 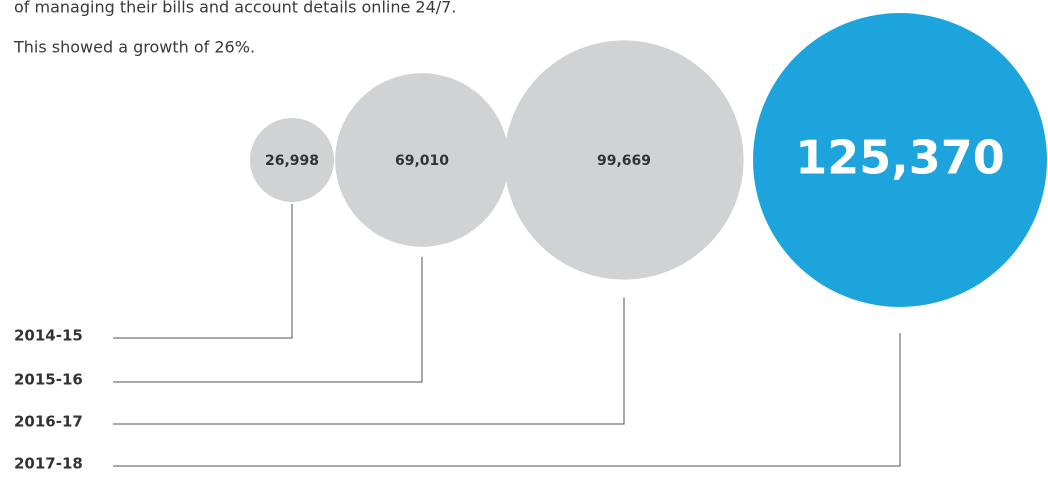 What do you see at coordinates (48, 464) in the screenshot?
I see `category-label: 2017-18` at bounding box center [48, 464].